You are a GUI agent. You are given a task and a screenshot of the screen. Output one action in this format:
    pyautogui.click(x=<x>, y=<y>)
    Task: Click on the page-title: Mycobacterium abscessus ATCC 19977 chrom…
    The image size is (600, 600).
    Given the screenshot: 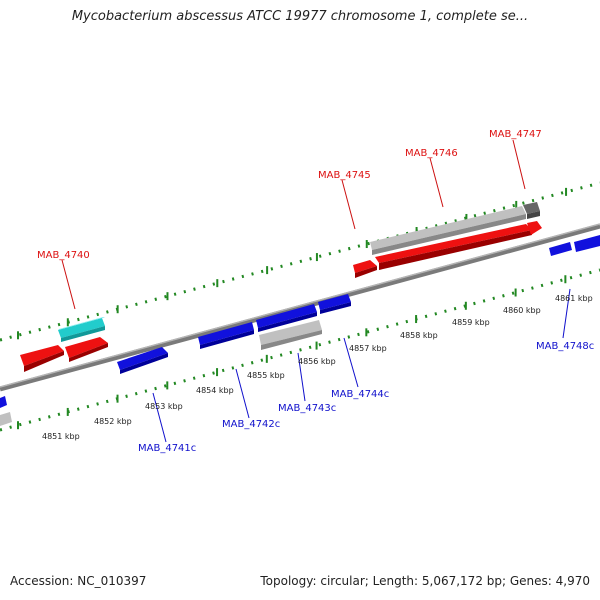 What is the action you would take?
    pyautogui.click(x=300, y=16)
    